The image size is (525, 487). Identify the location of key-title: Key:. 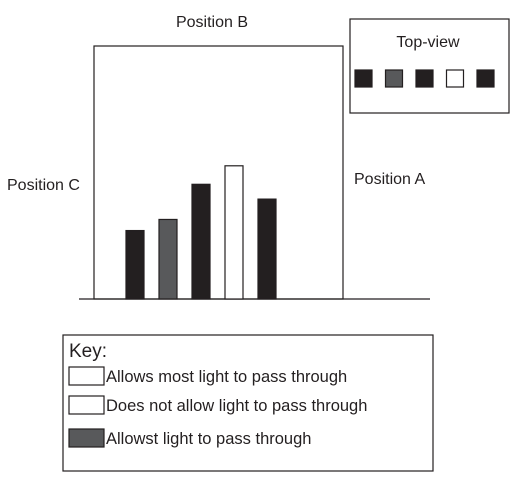
(88, 351).